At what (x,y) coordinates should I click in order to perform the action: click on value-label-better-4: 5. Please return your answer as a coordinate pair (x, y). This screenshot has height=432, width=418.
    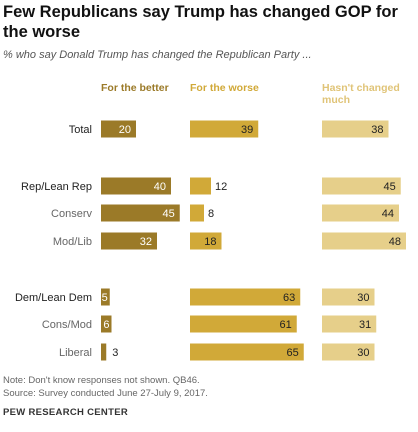
    Looking at the image, I should click on (105, 298).